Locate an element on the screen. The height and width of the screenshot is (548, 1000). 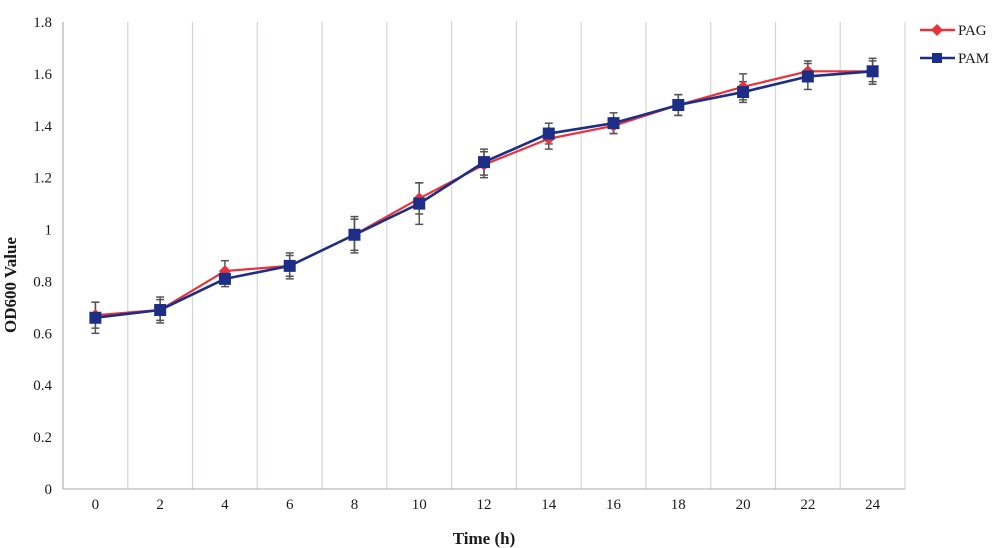
x-tick-label: 16 is located at coordinates (614, 505).